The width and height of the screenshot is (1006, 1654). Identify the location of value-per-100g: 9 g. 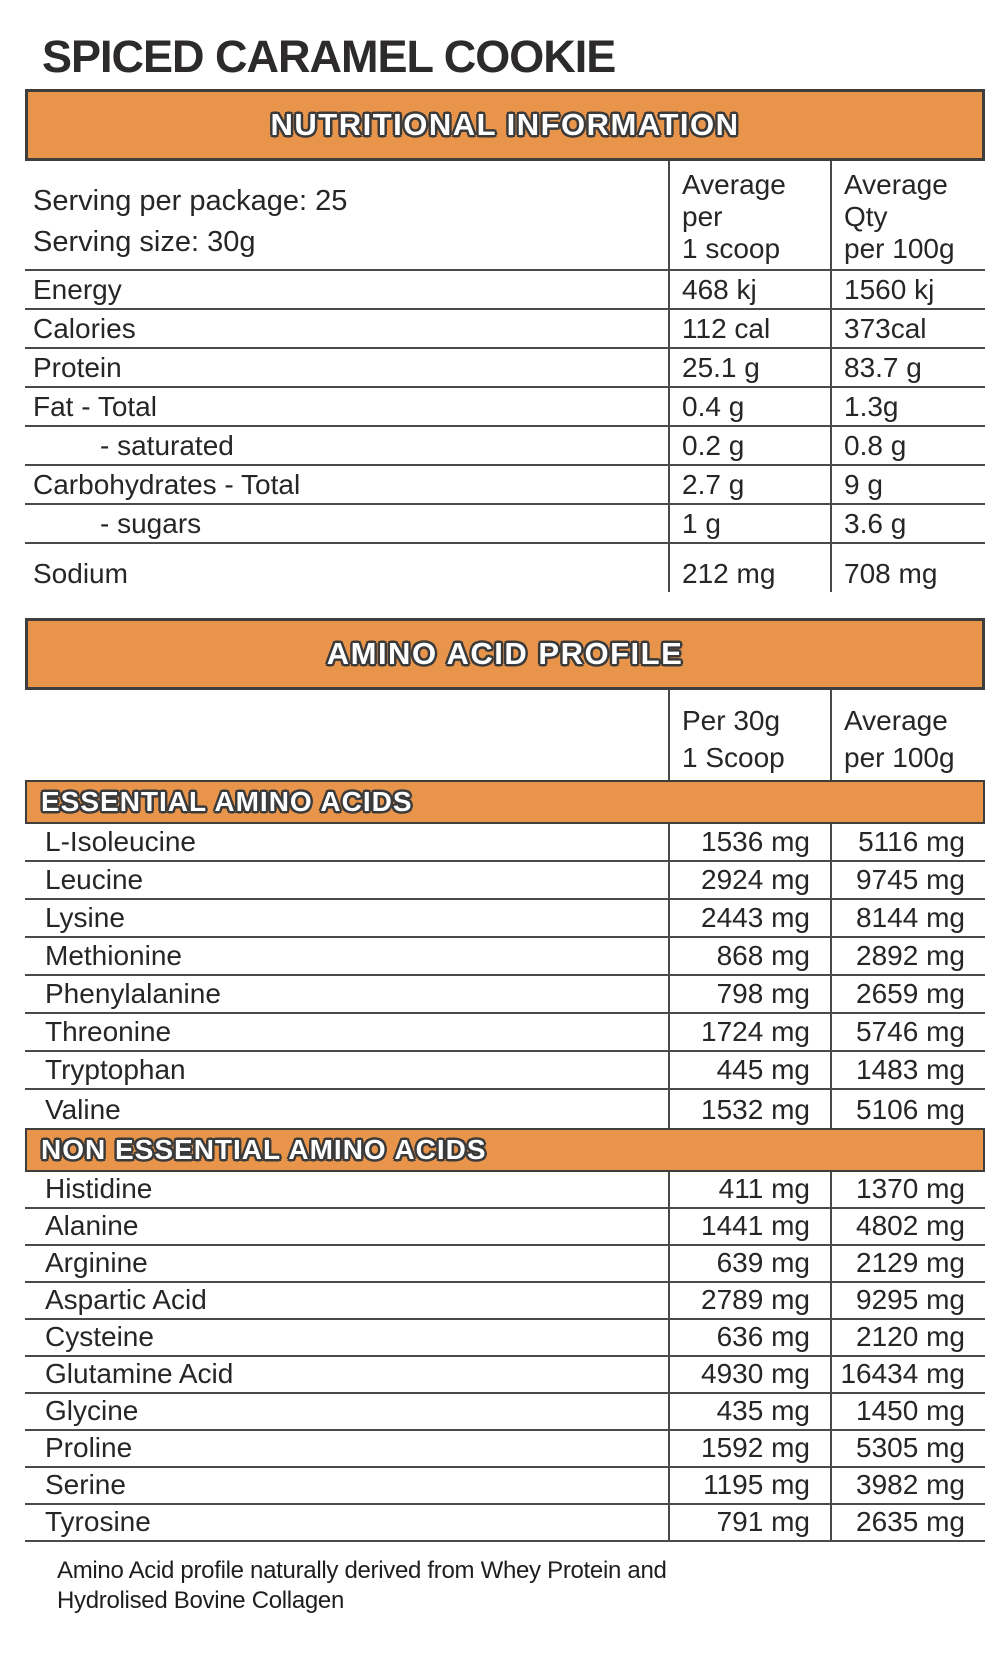
(907, 485).